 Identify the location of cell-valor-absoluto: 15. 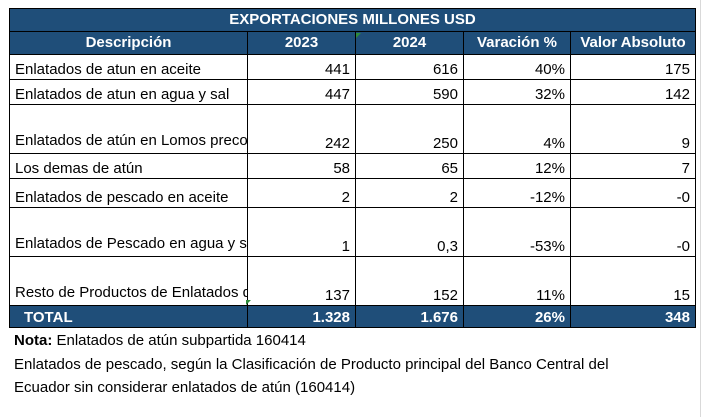
(633, 281).